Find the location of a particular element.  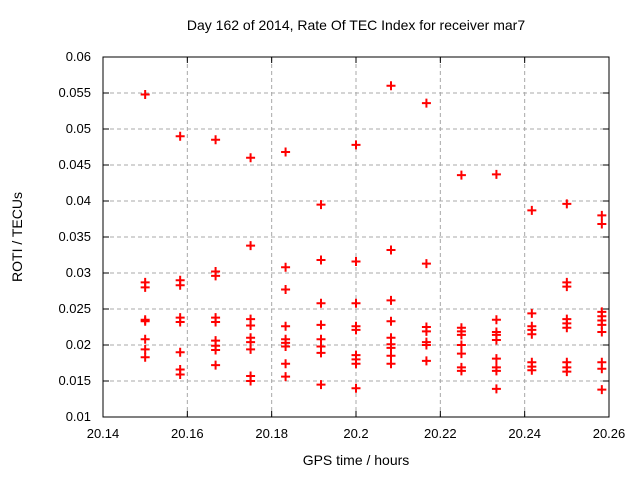

y-tick-label: 0.03 is located at coordinates (78, 272).